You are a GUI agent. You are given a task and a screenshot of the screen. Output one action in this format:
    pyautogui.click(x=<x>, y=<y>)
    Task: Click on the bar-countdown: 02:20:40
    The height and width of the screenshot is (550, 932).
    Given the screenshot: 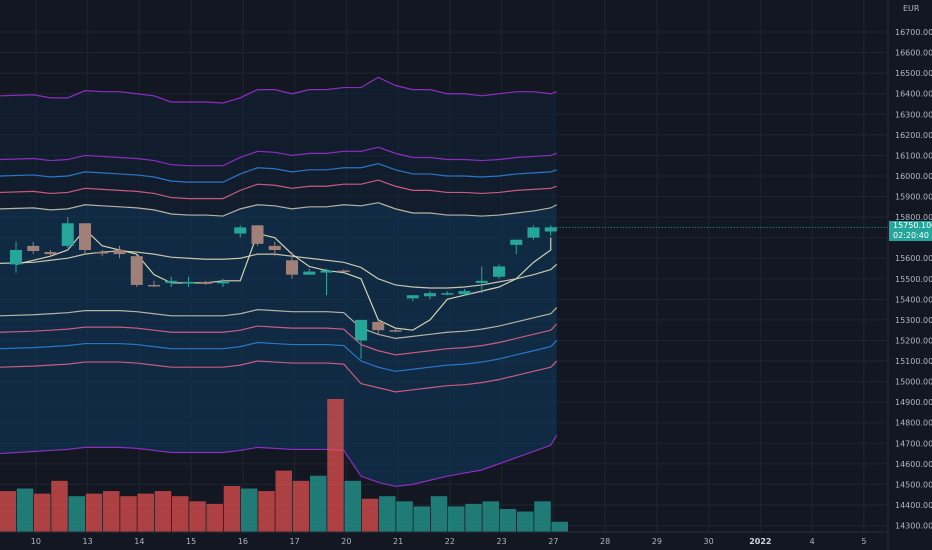 What is the action you would take?
    pyautogui.click(x=911, y=235)
    